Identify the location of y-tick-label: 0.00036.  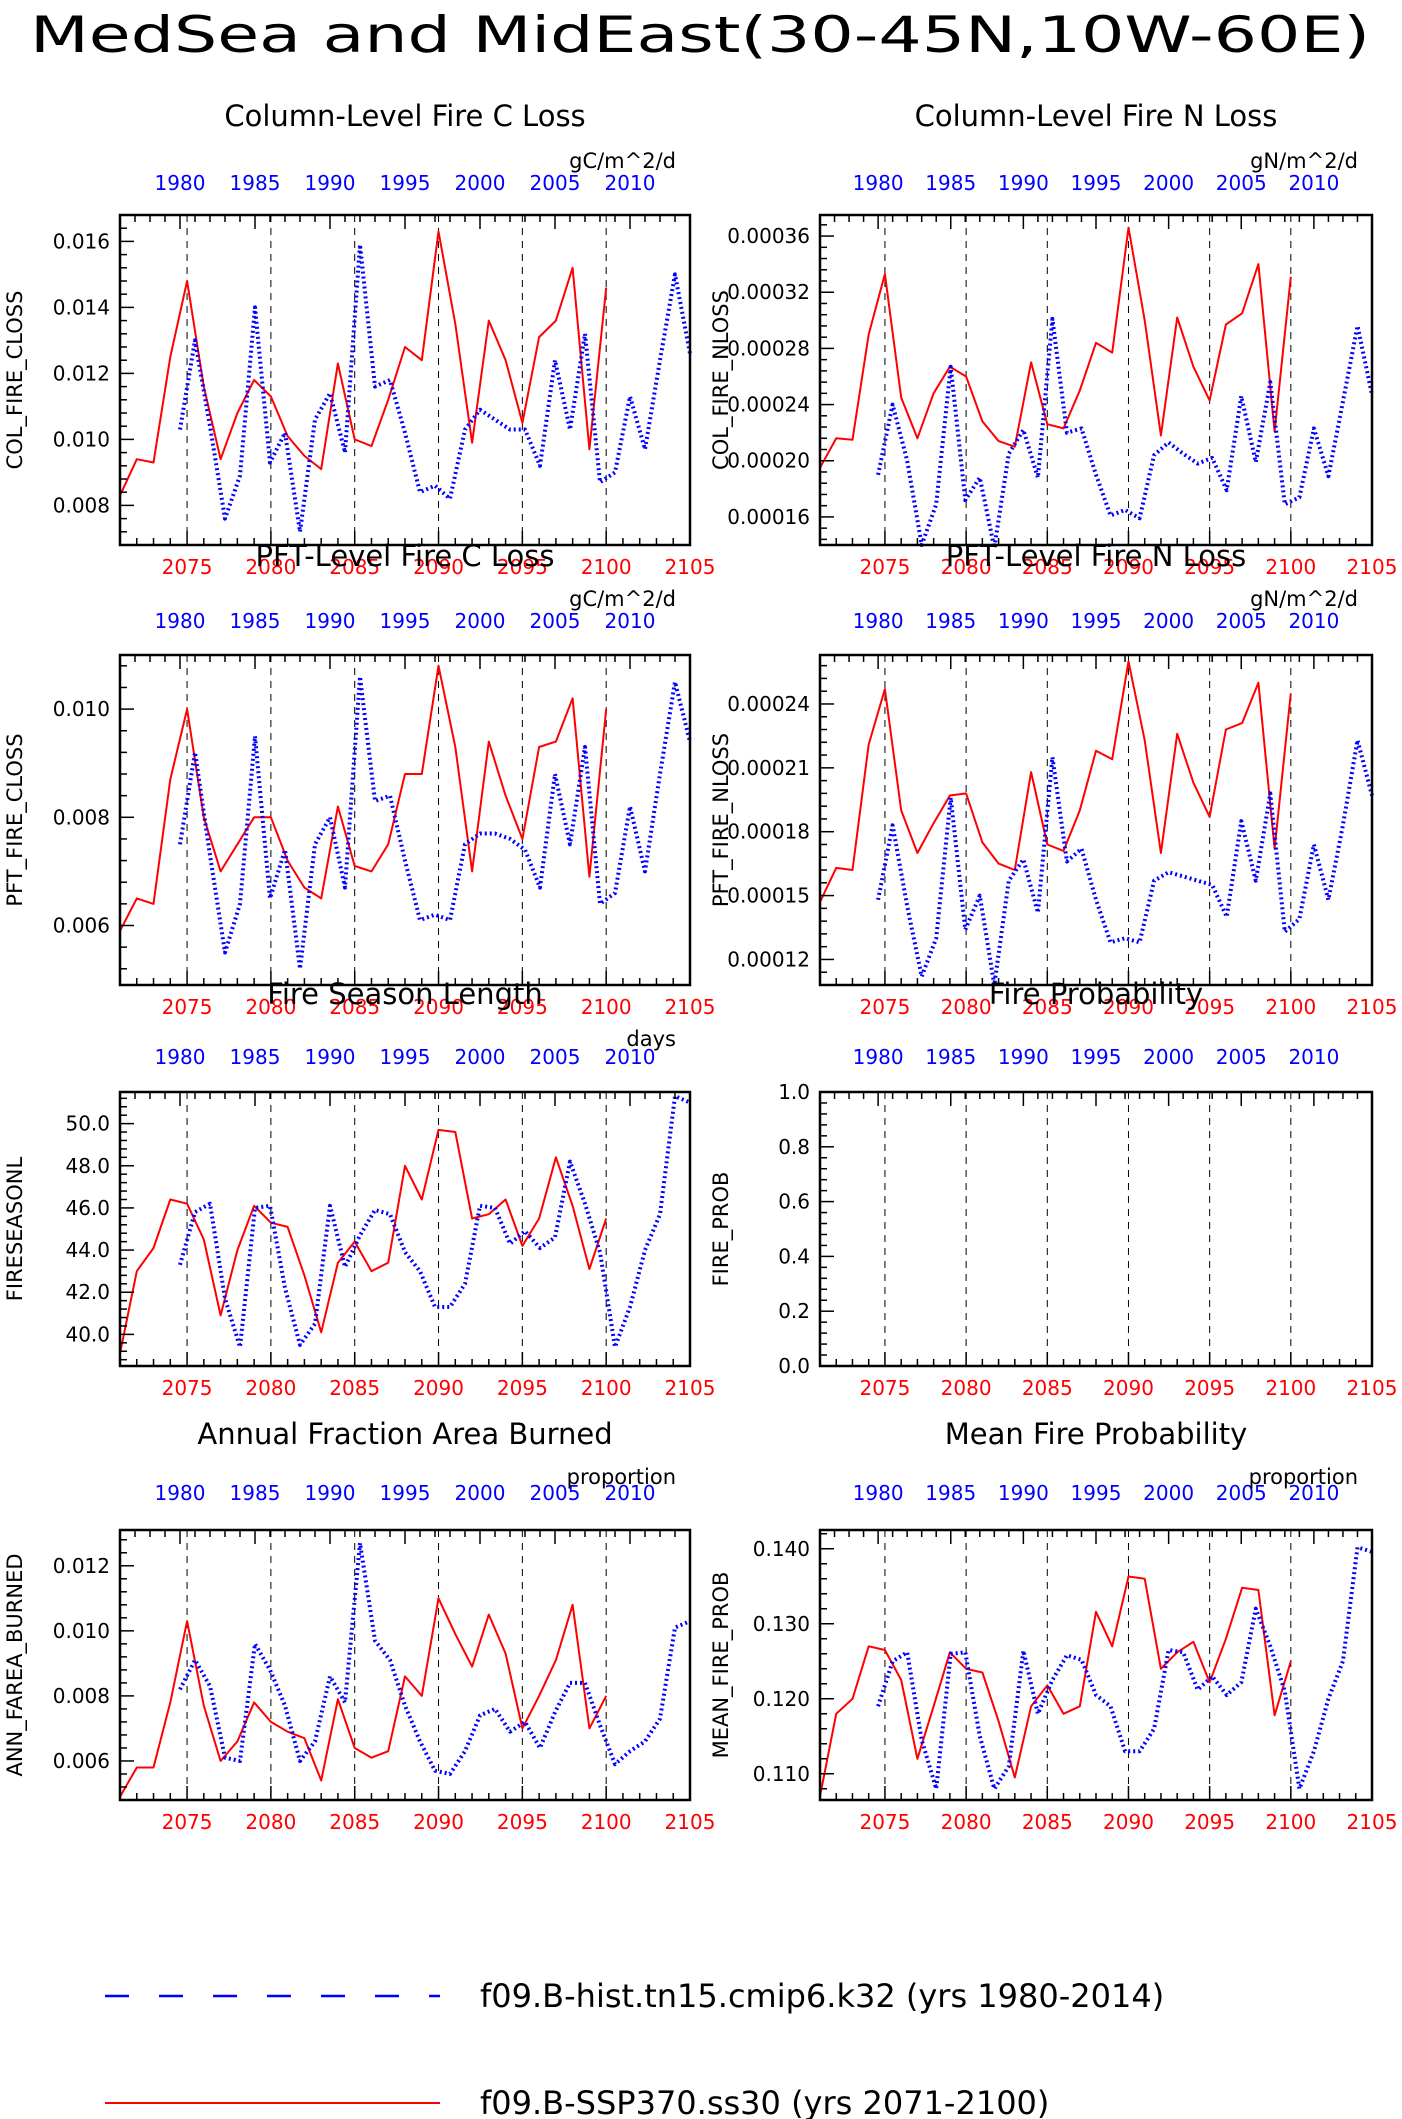
(768, 236).